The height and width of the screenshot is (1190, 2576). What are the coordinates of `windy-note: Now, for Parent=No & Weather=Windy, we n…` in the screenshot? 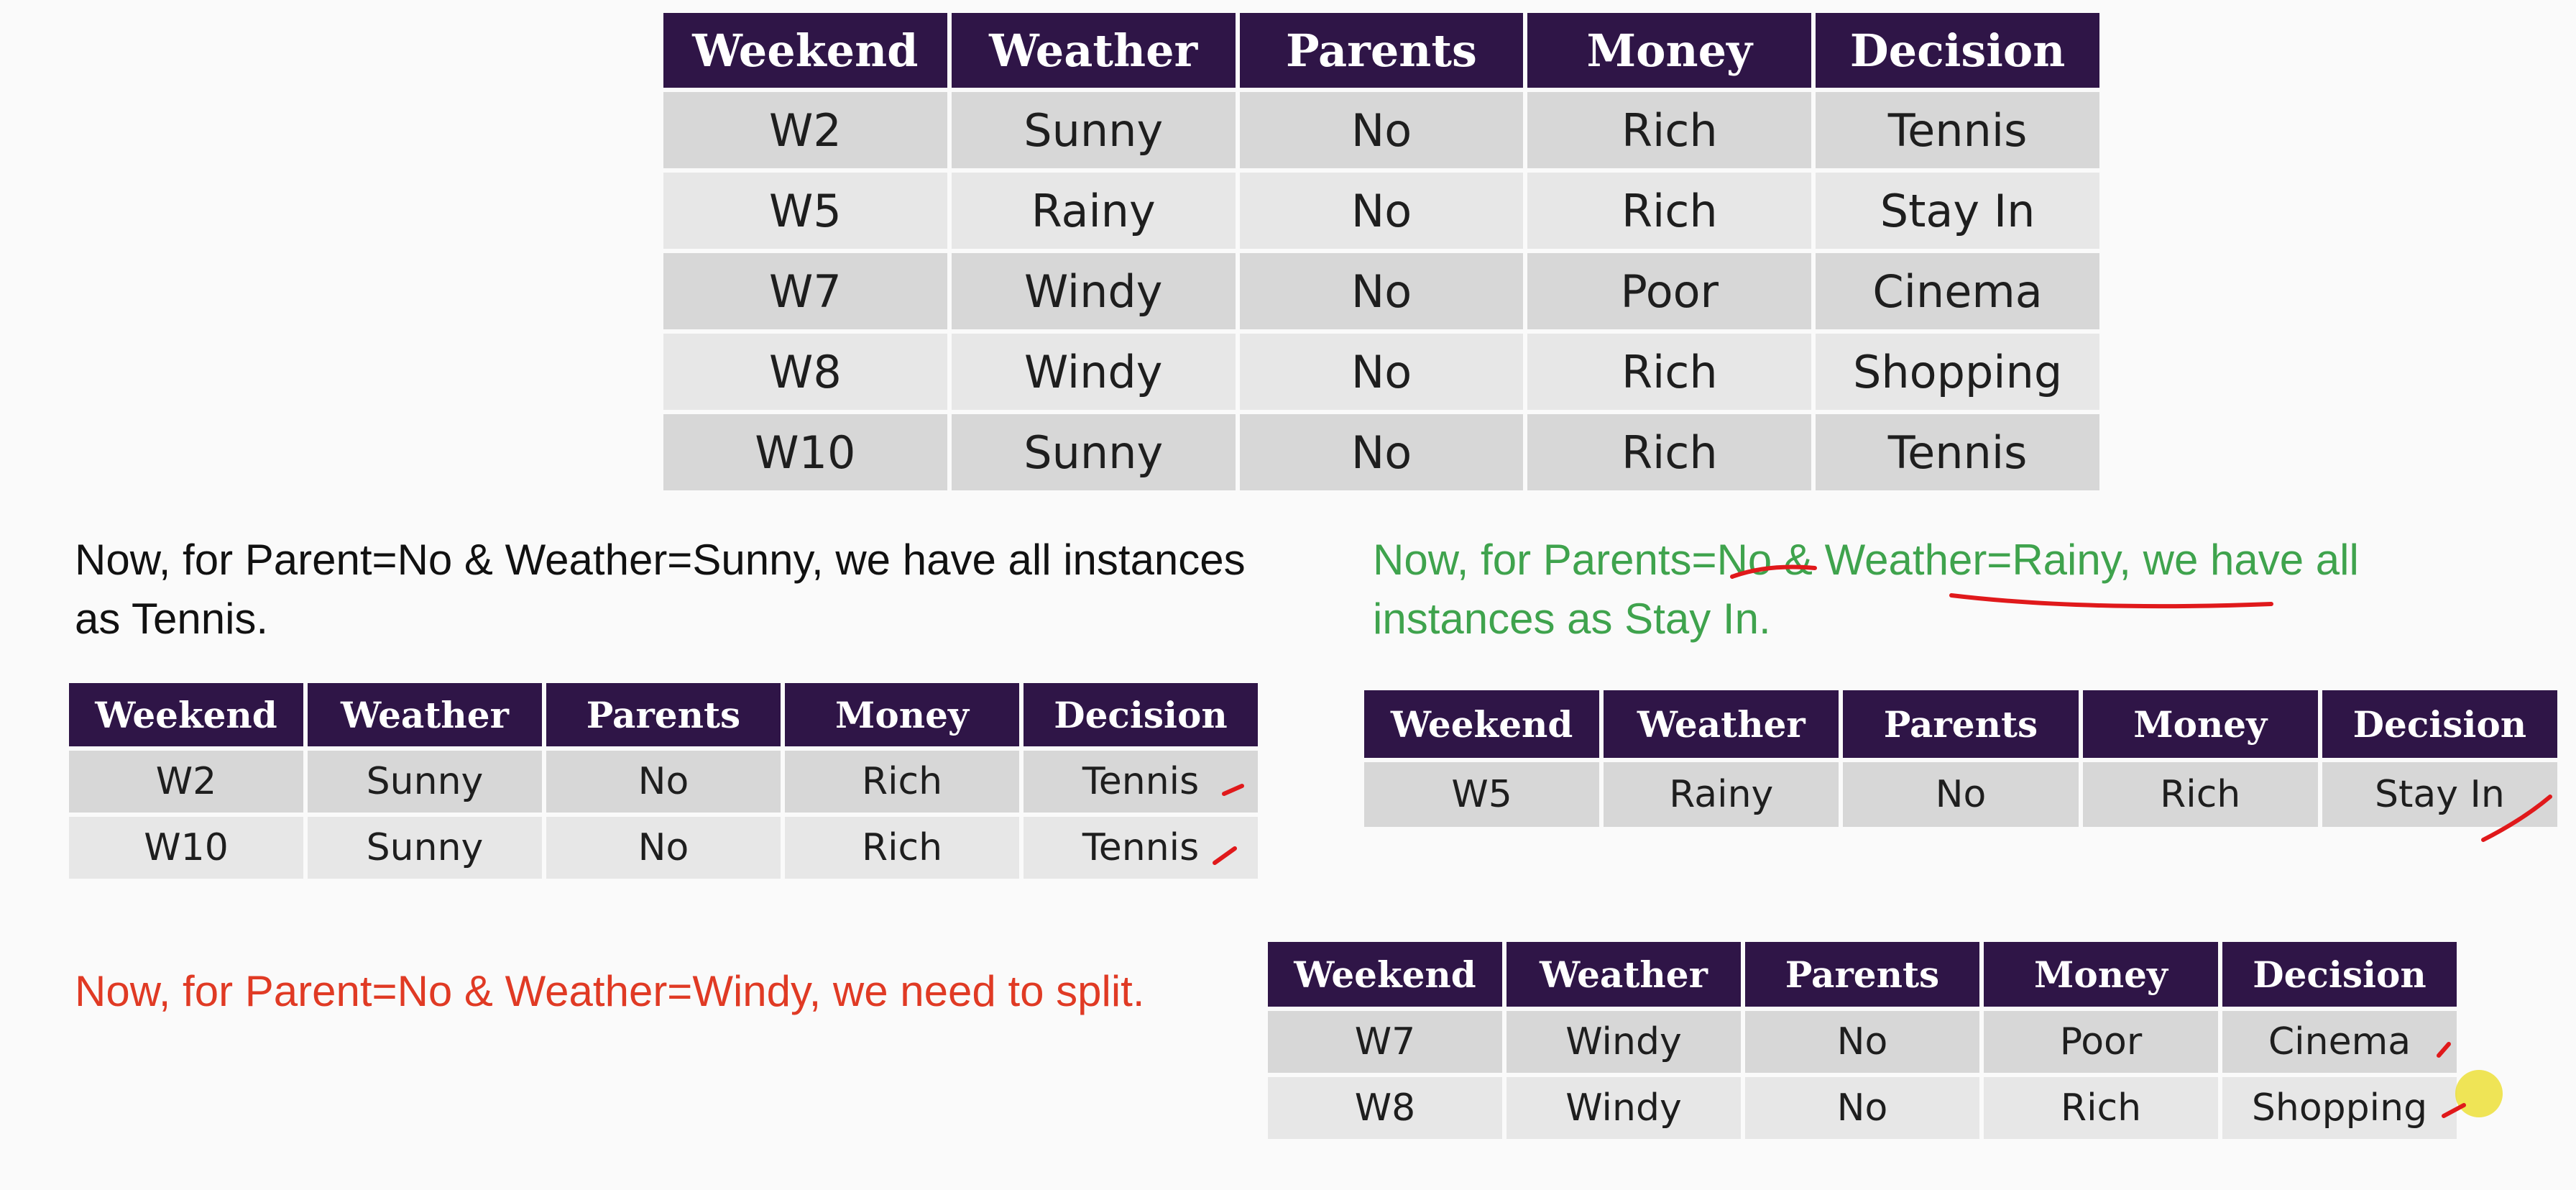 It's located at (610, 991).